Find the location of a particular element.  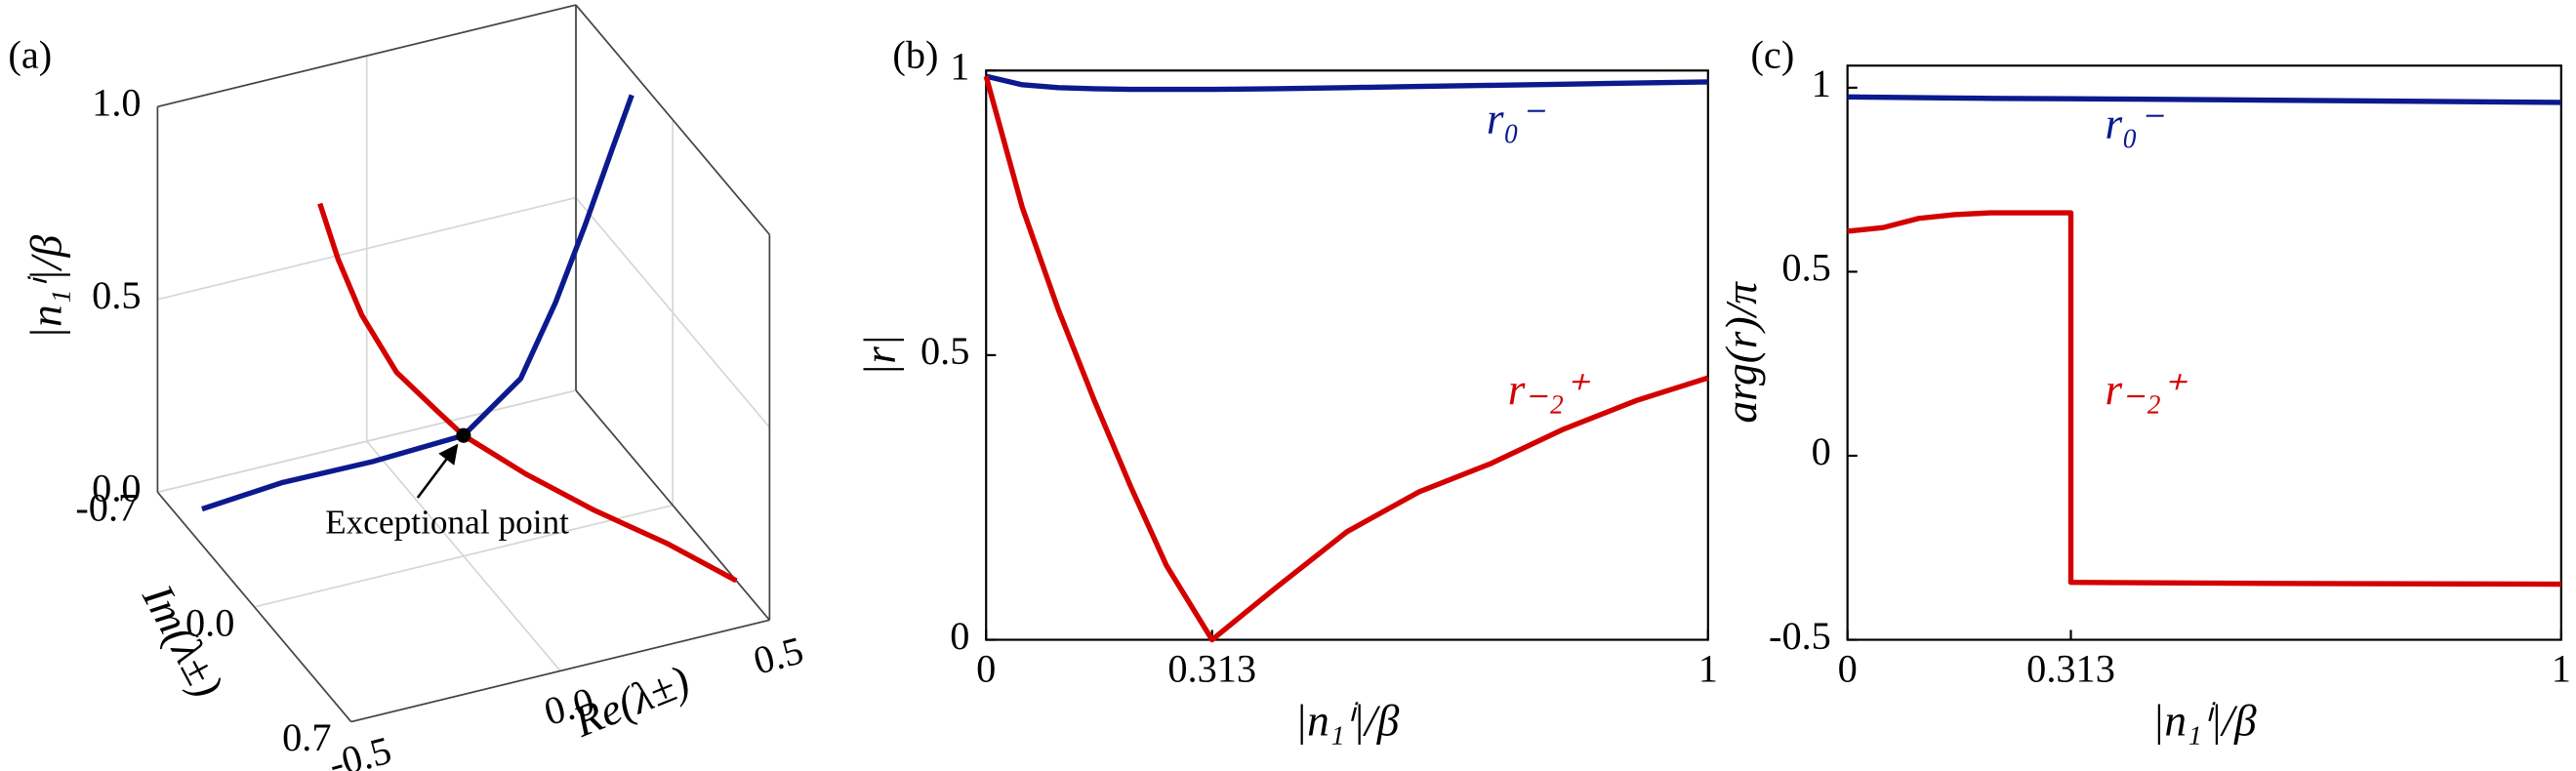

annotation: Exceptional point is located at coordinates (447, 523).